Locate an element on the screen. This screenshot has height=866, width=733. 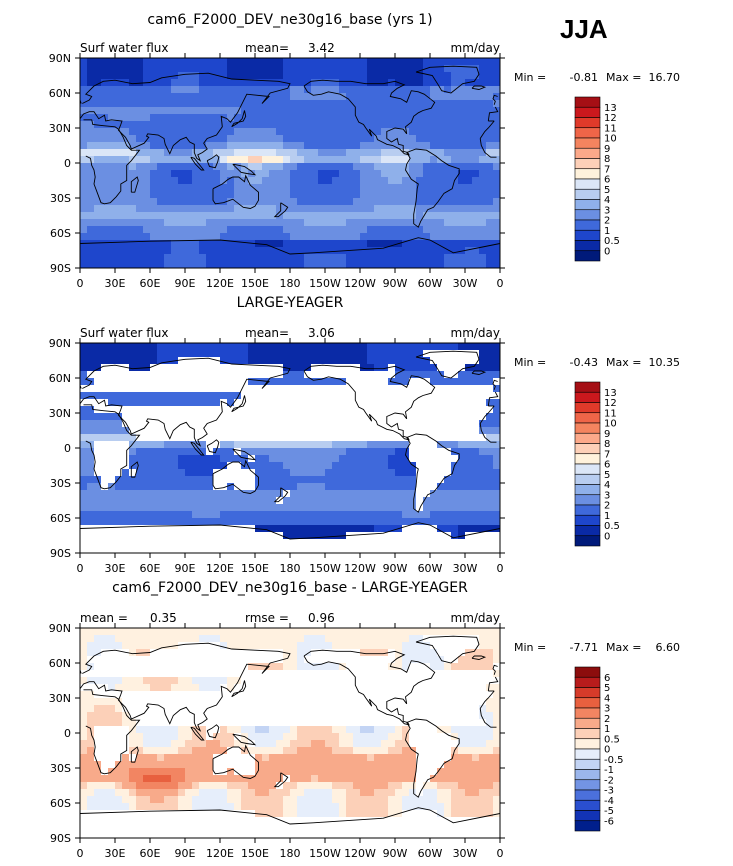
colorbar-label: 13 is located at coordinates (610, 108).